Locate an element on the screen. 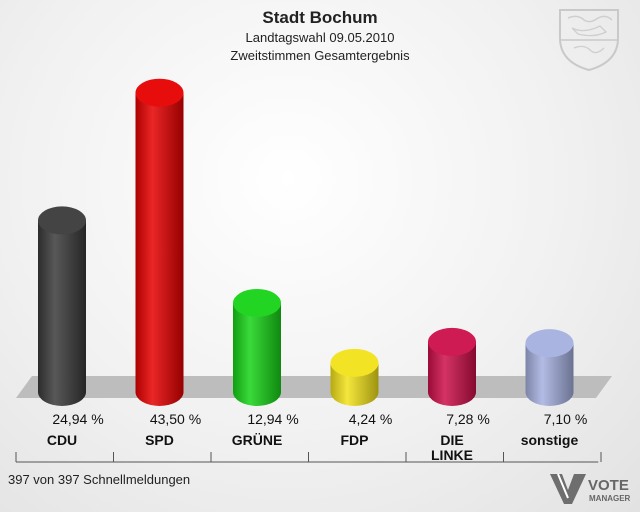 This screenshot has width=640, height=512. value-label: 24,94 % is located at coordinates (77, 419).